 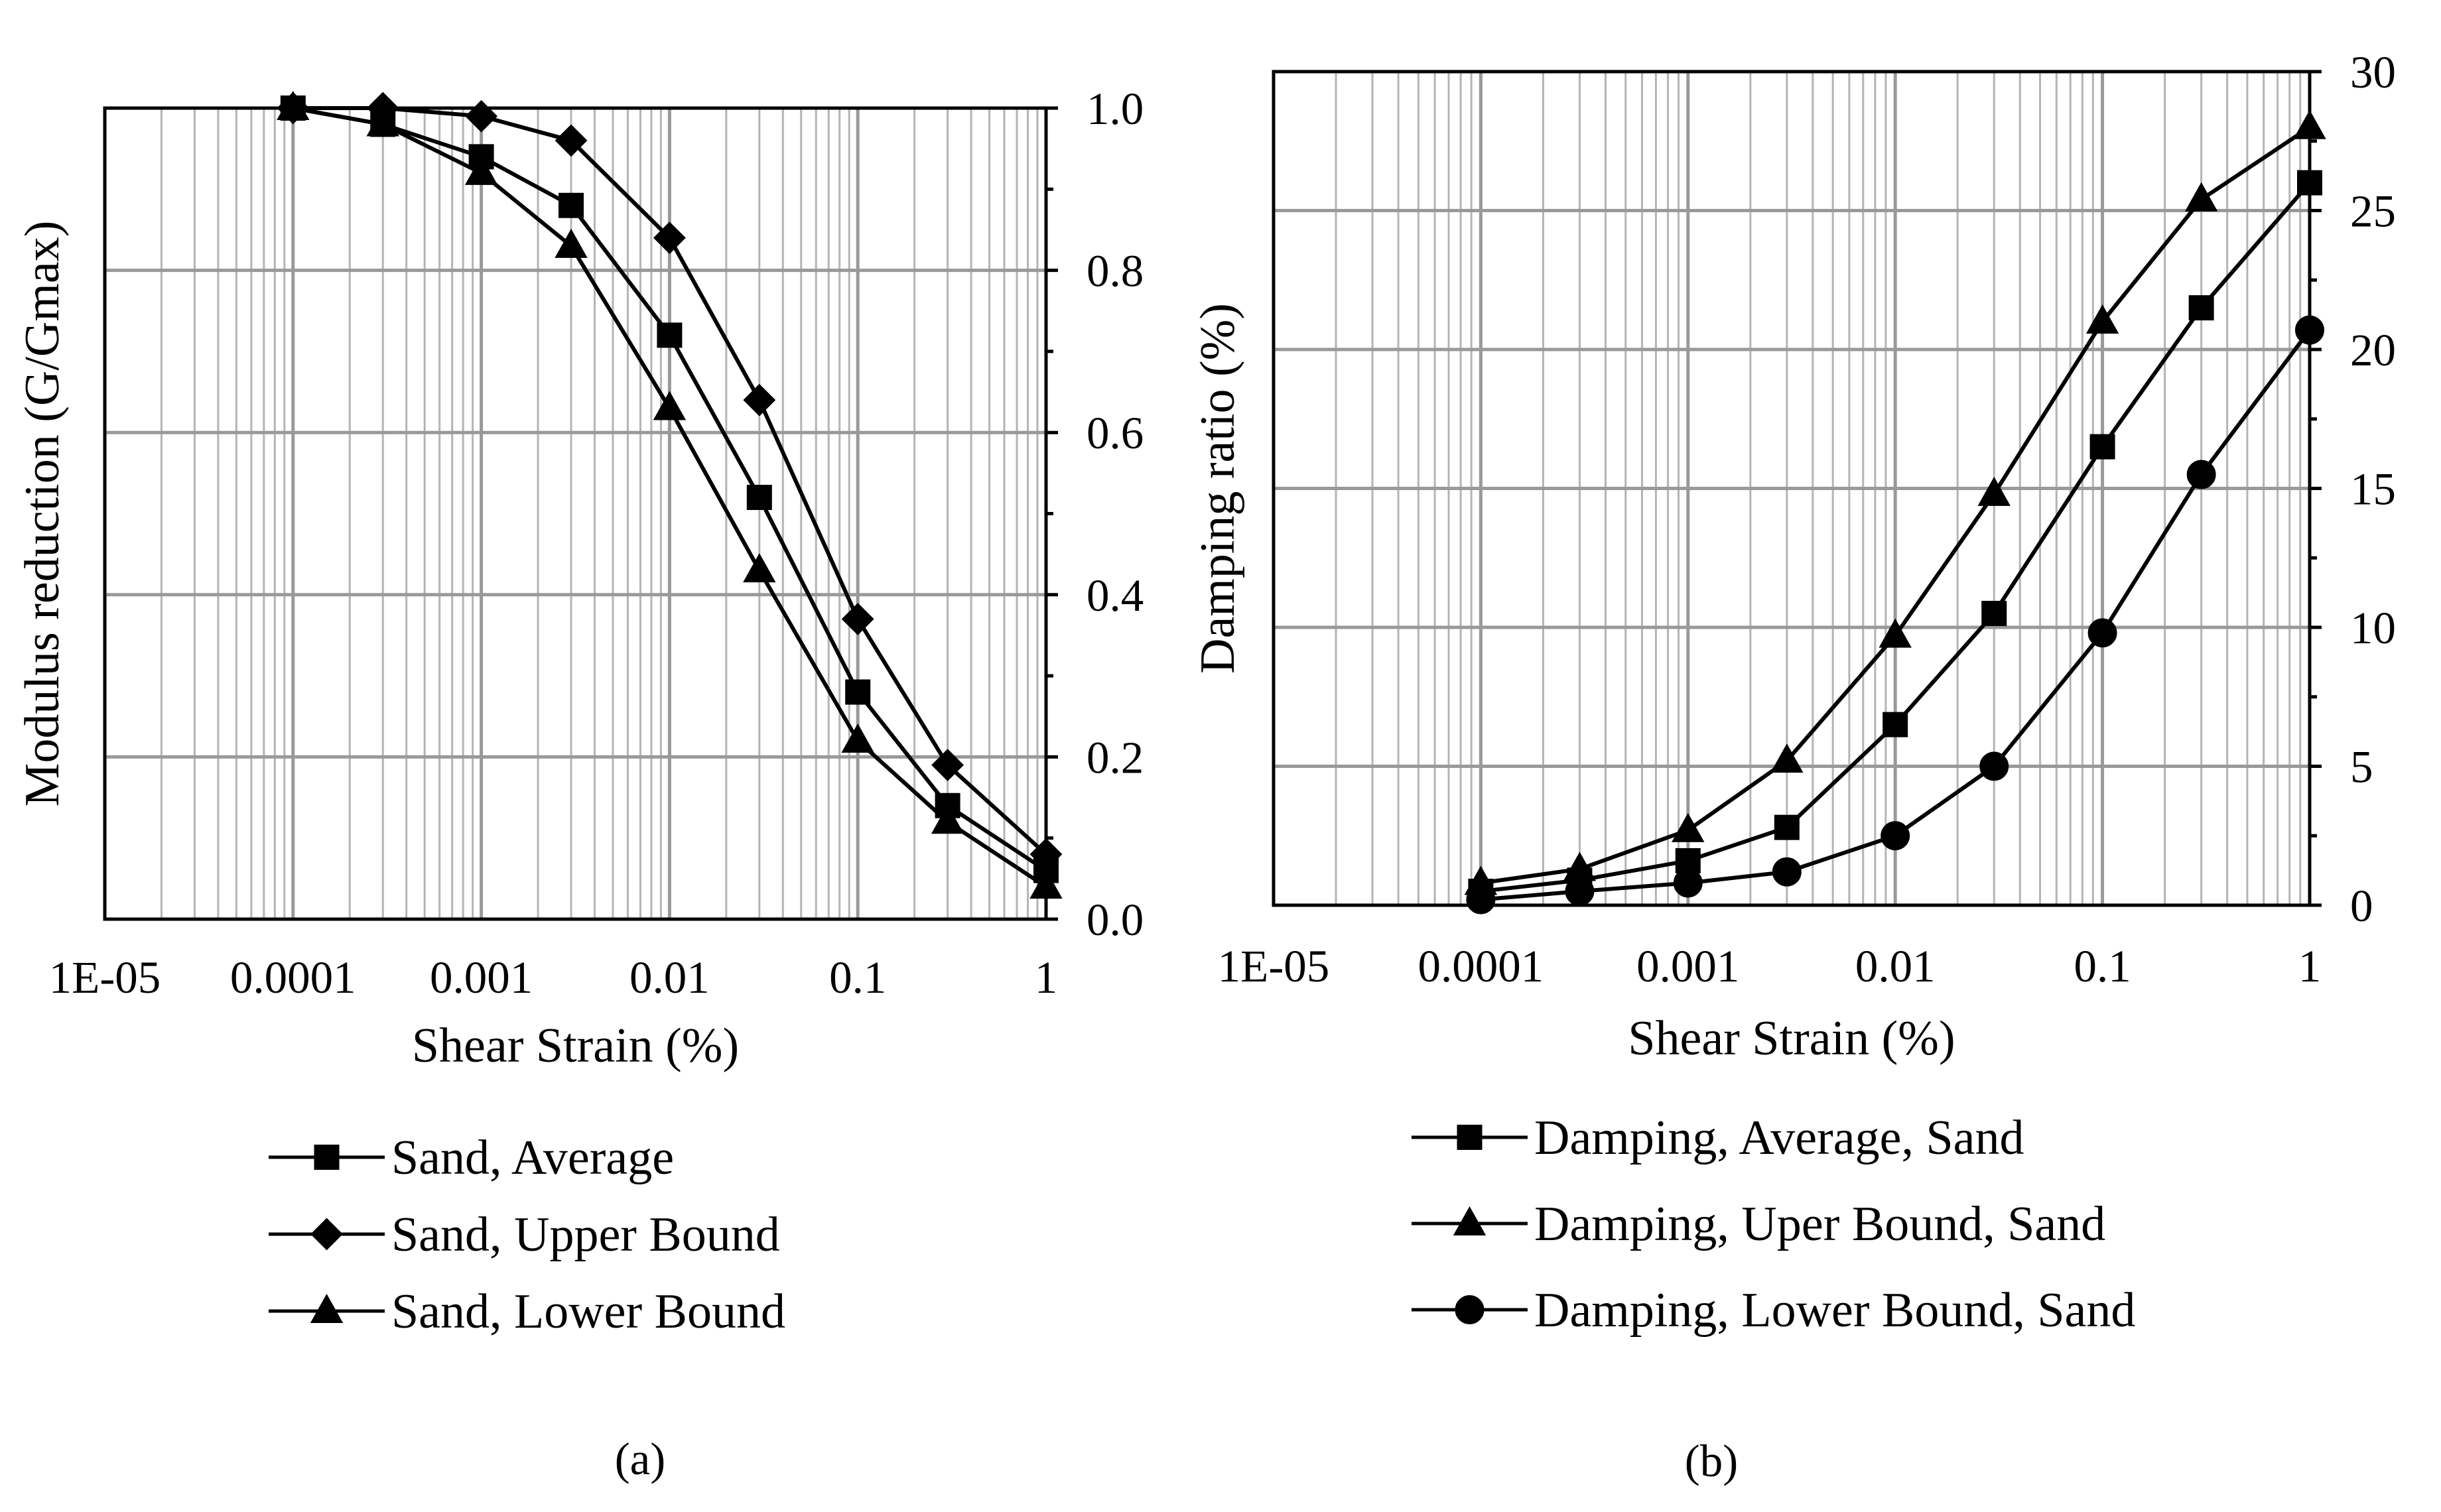 I want to click on y-tick-label: 20, so click(x=2373, y=350).